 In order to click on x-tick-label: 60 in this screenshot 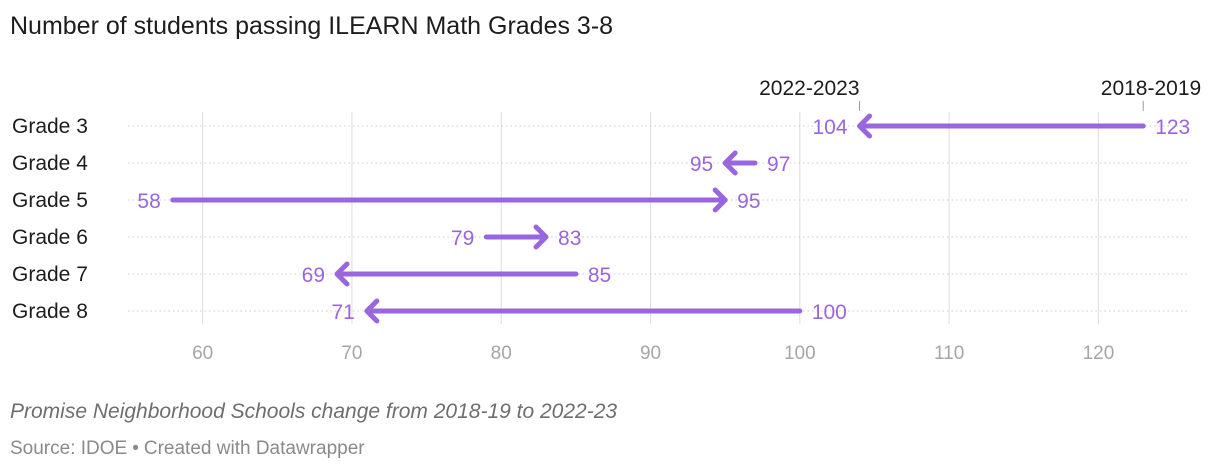, I will do `click(202, 353)`.